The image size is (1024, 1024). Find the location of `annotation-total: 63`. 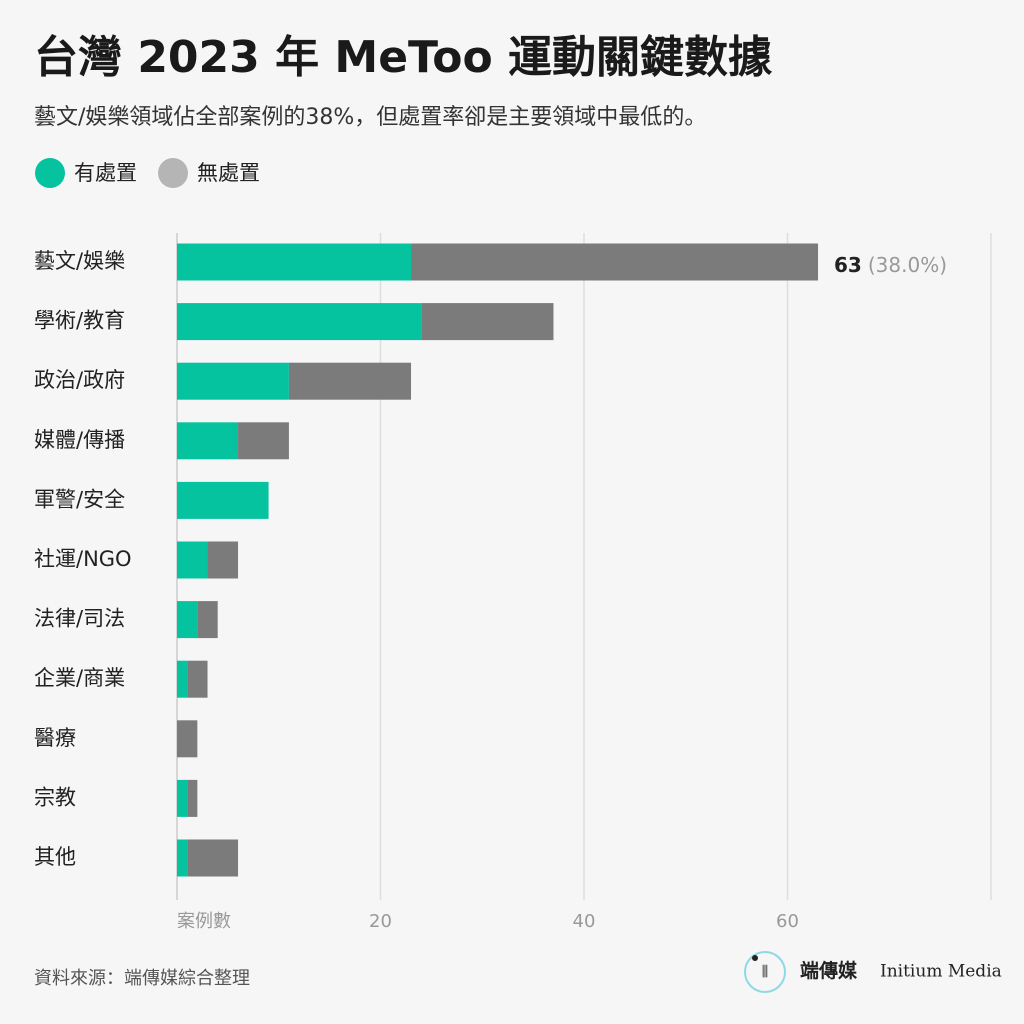

annotation-total: 63 is located at coordinates (848, 265).